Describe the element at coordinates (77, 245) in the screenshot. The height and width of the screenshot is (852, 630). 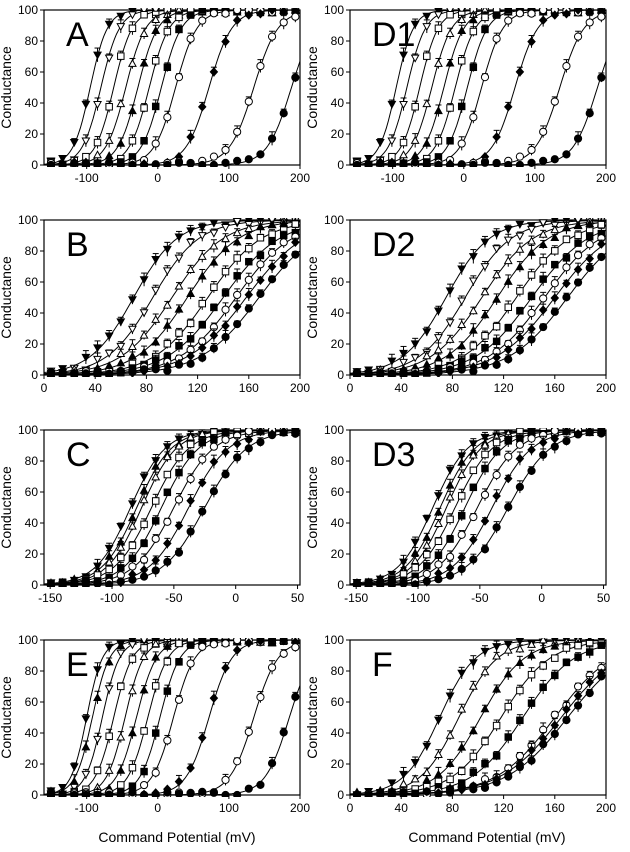
I see `panel-label: B` at that location.